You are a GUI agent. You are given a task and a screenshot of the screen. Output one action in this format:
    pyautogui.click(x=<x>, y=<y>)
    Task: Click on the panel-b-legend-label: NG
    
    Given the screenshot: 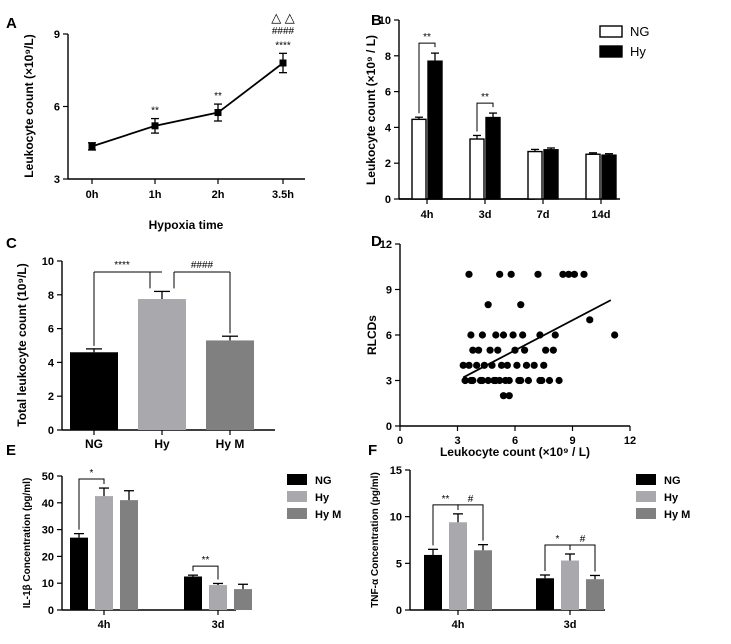 What is the action you would take?
    pyautogui.click(x=640, y=31)
    